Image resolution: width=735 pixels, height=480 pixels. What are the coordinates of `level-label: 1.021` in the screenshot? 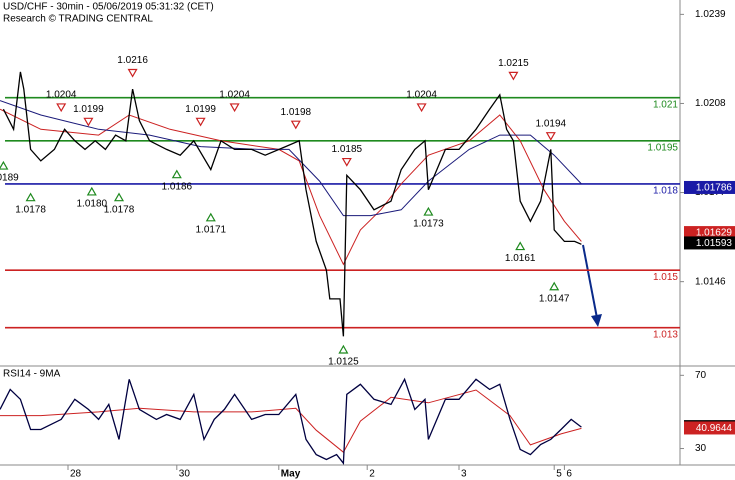 It's located at (665, 104).